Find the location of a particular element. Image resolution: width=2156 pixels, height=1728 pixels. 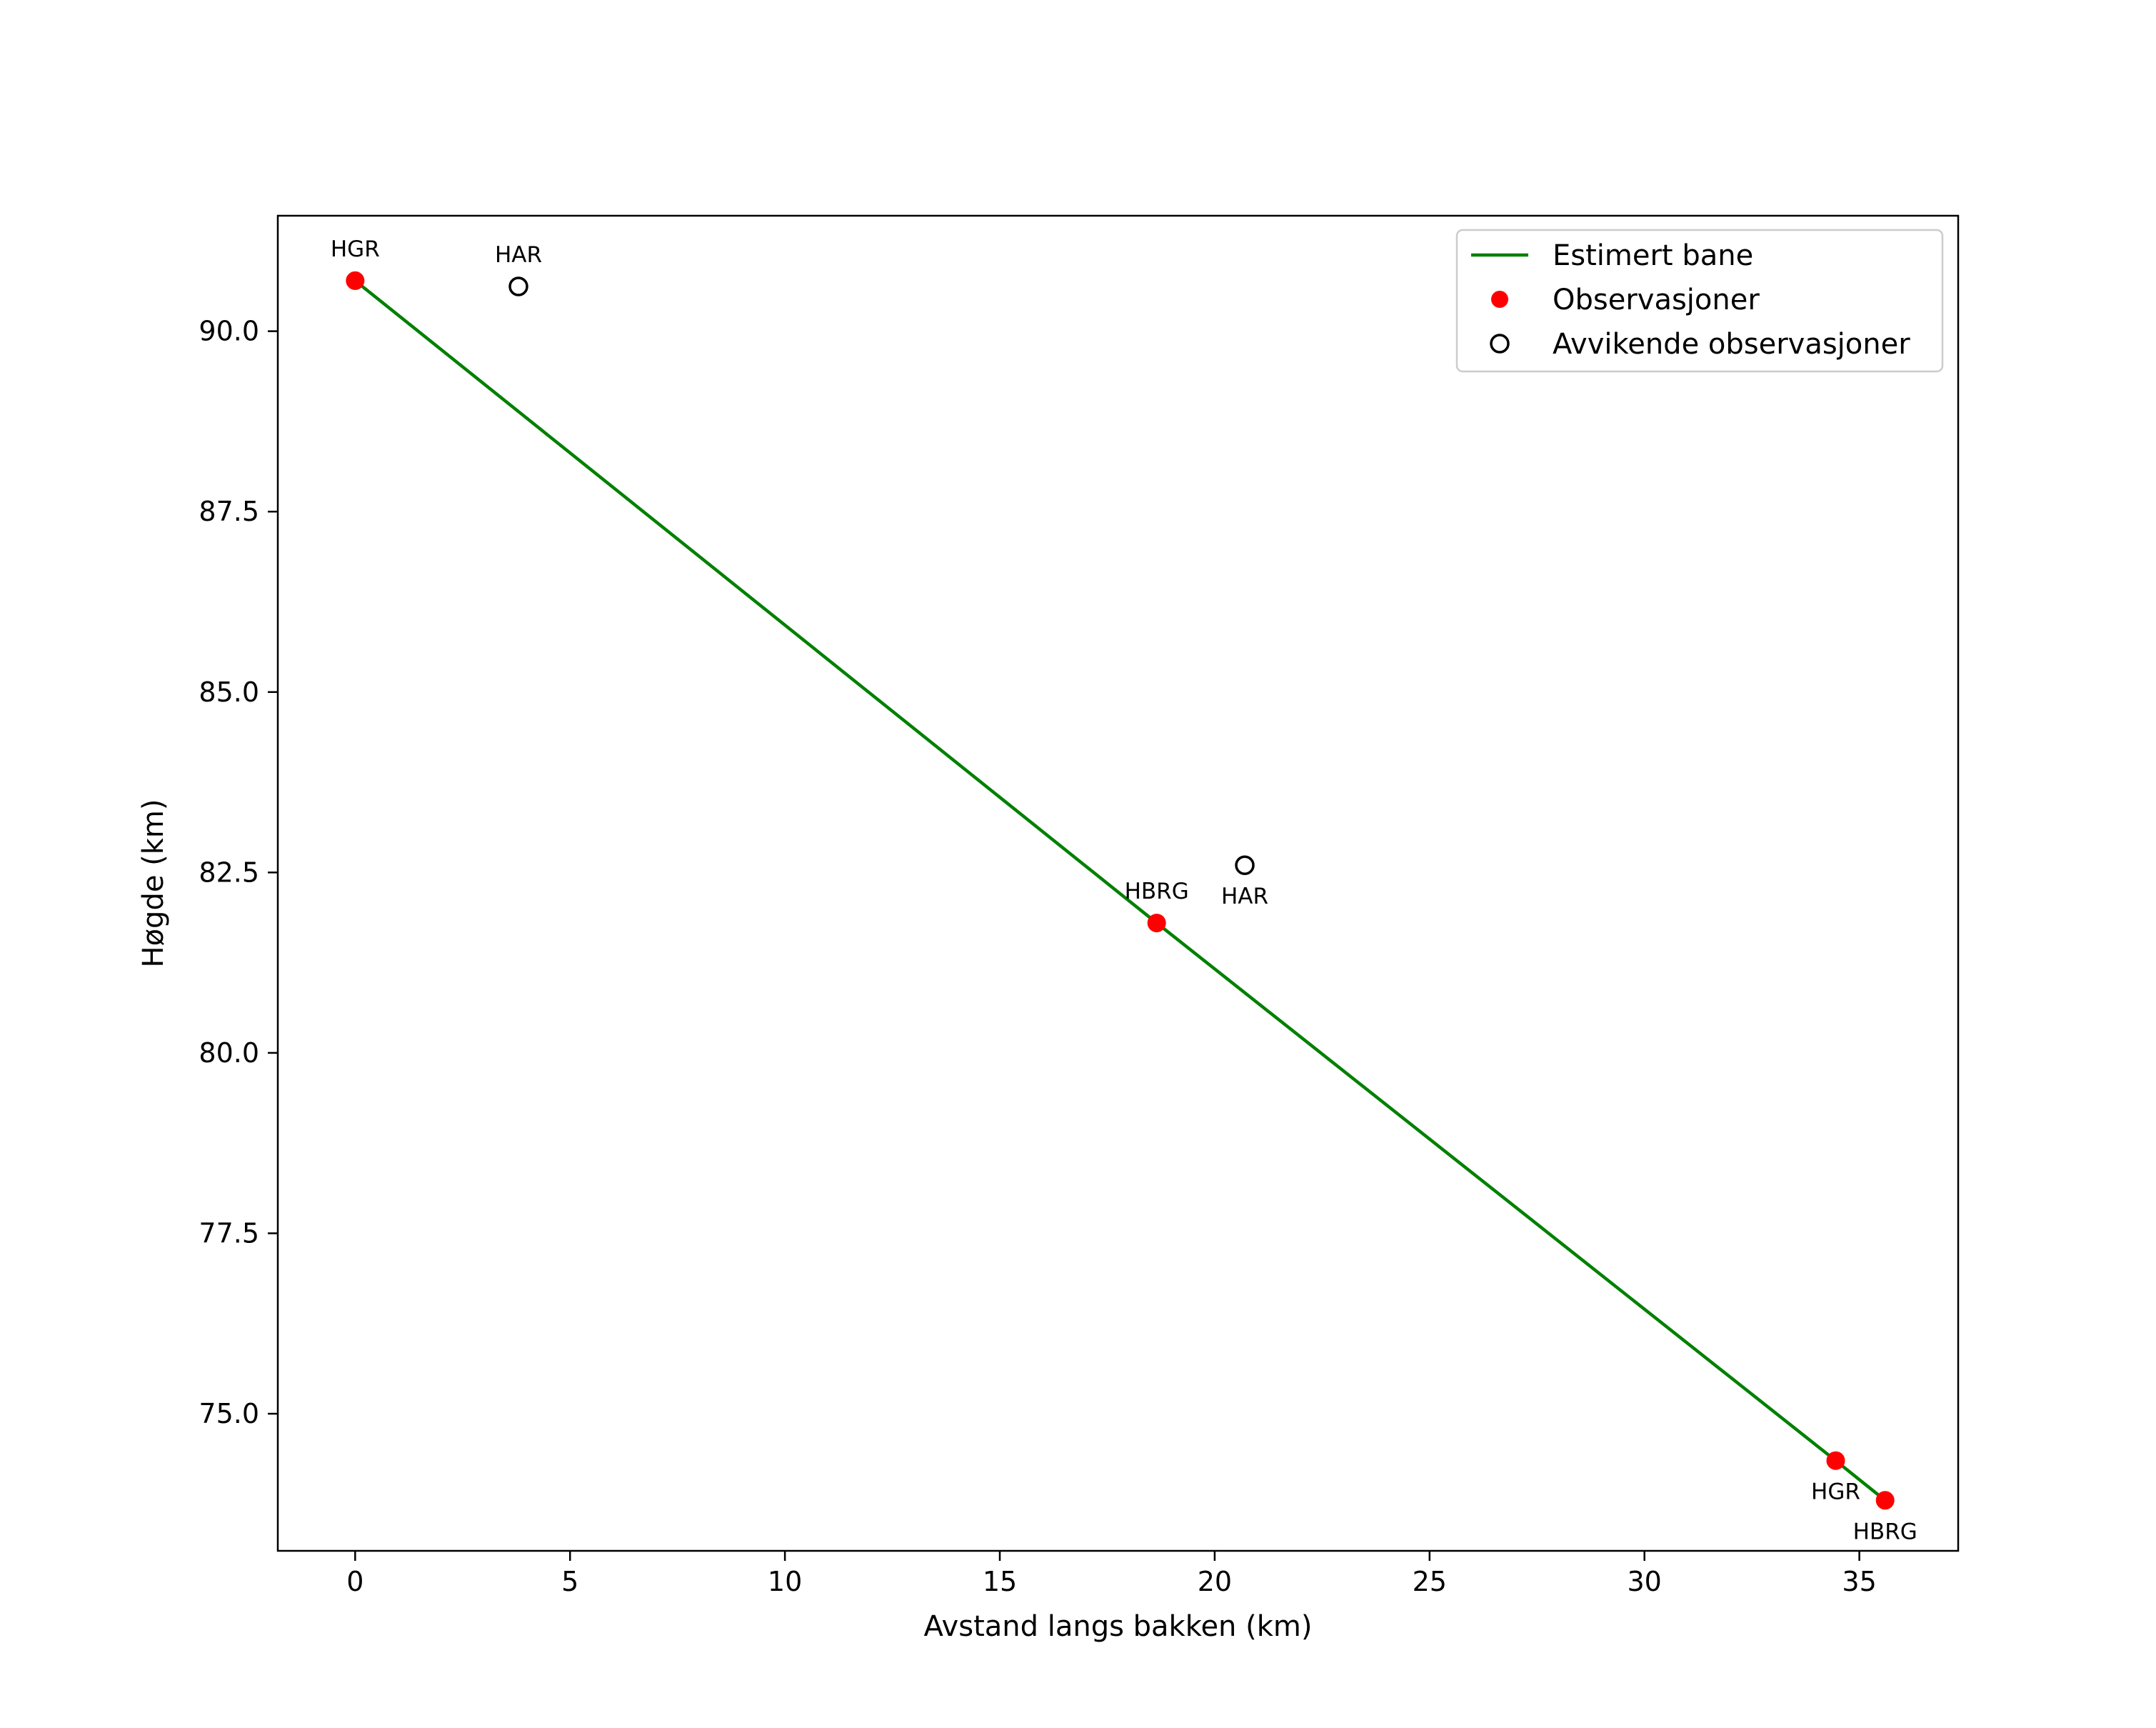

x-axis-label: Avstand langs bakken (km) is located at coordinates (1119, 1626).